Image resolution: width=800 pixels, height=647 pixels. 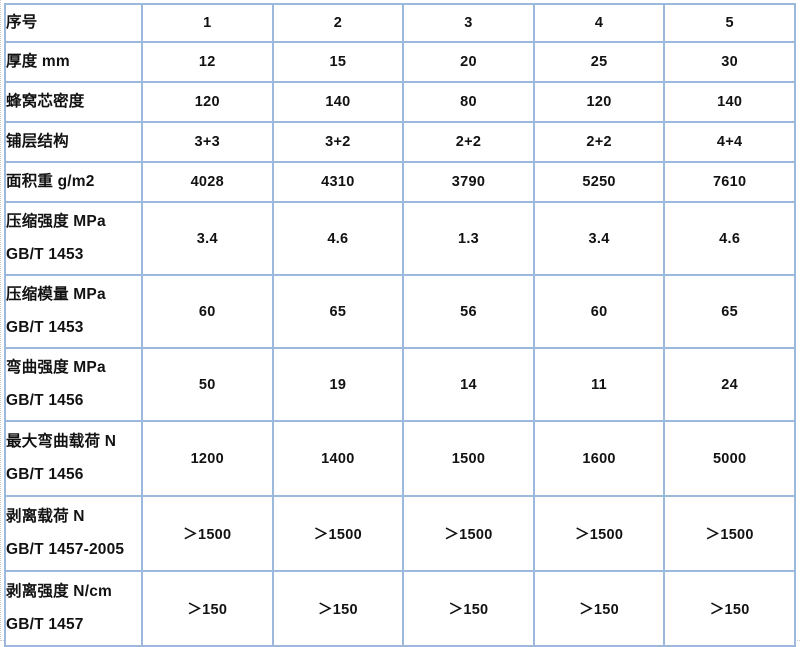 I want to click on table-row: 压缩模量 MPa GB/T 1453 60 65 56 60 65, so click(x=400, y=311).